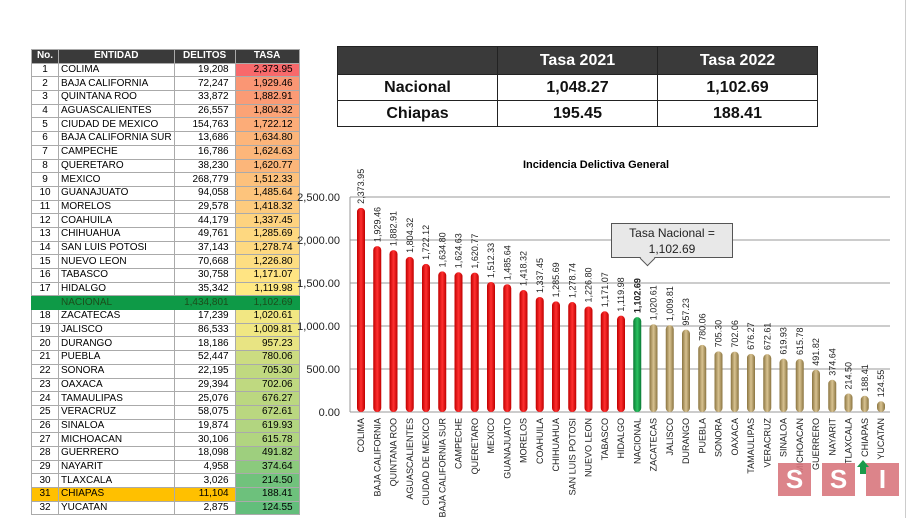 This screenshot has width=920, height=518. What do you see at coordinates (323, 370) in the screenshot?
I see `y-tick-label: 500.00` at bounding box center [323, 370].